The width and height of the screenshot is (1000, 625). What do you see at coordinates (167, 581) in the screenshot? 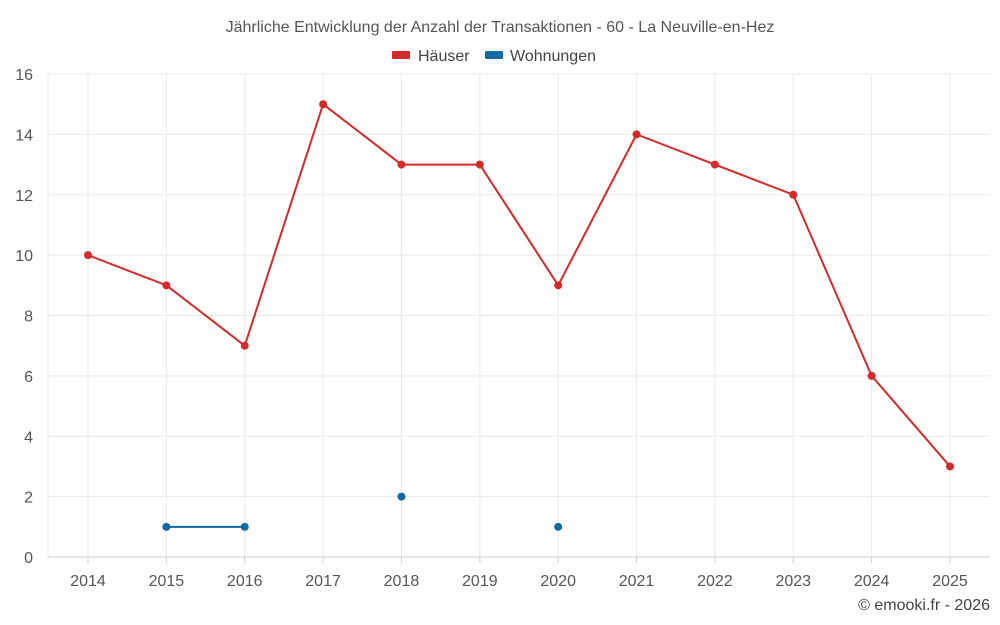
I see `x-tick-label: 2015` at bounding box center [167, 581].